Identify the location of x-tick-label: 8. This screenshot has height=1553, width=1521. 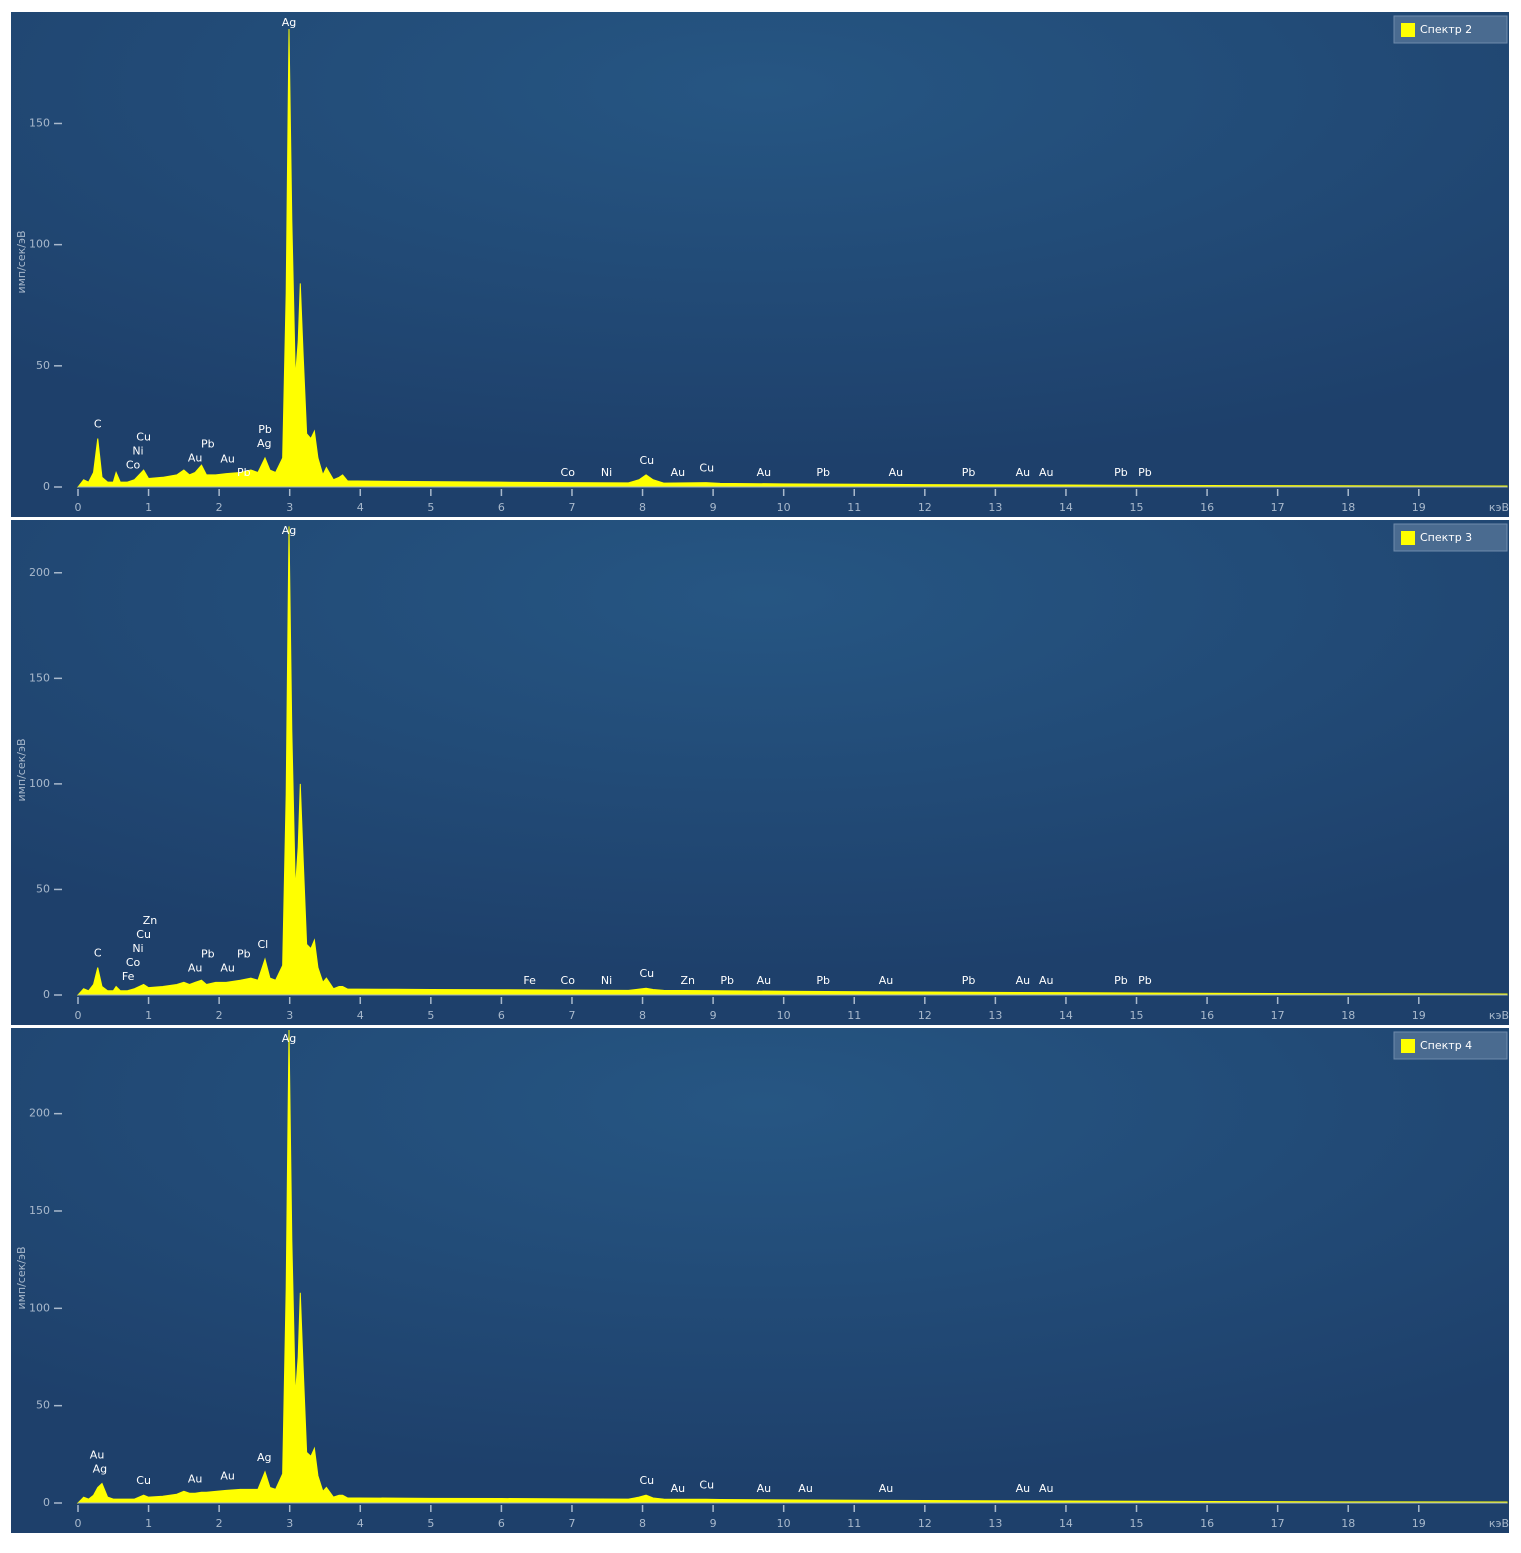
(642, 1015).